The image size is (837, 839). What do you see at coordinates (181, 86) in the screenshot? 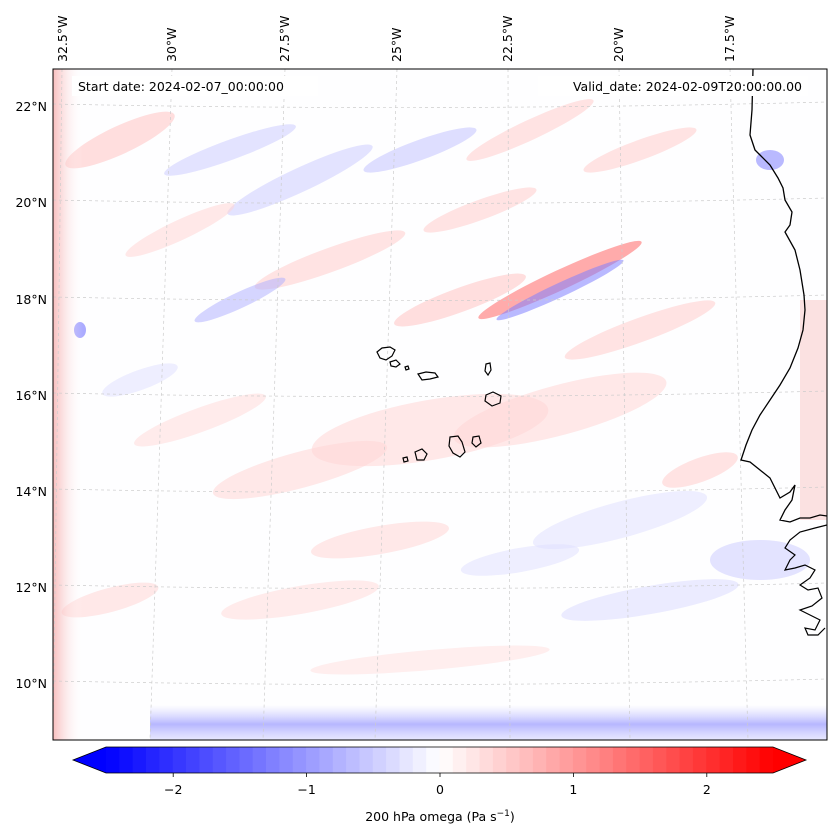
I see `start-date-text: Start date: 2024-02-07_00:00:00` at bounding box center [181, 86].